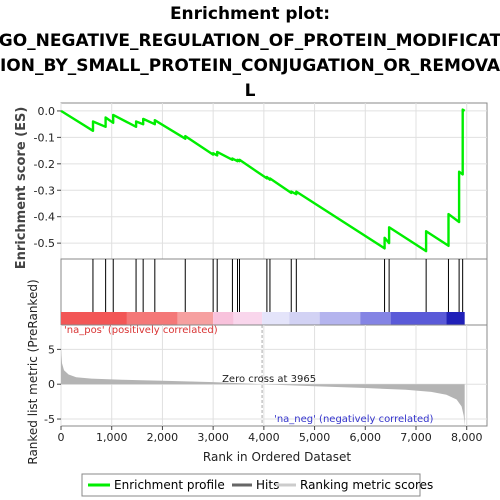  What do you see at coordinates (267, 485) in the screenshot?
I see `legend-hits-label: Hits` at bounding box center [267, 485].